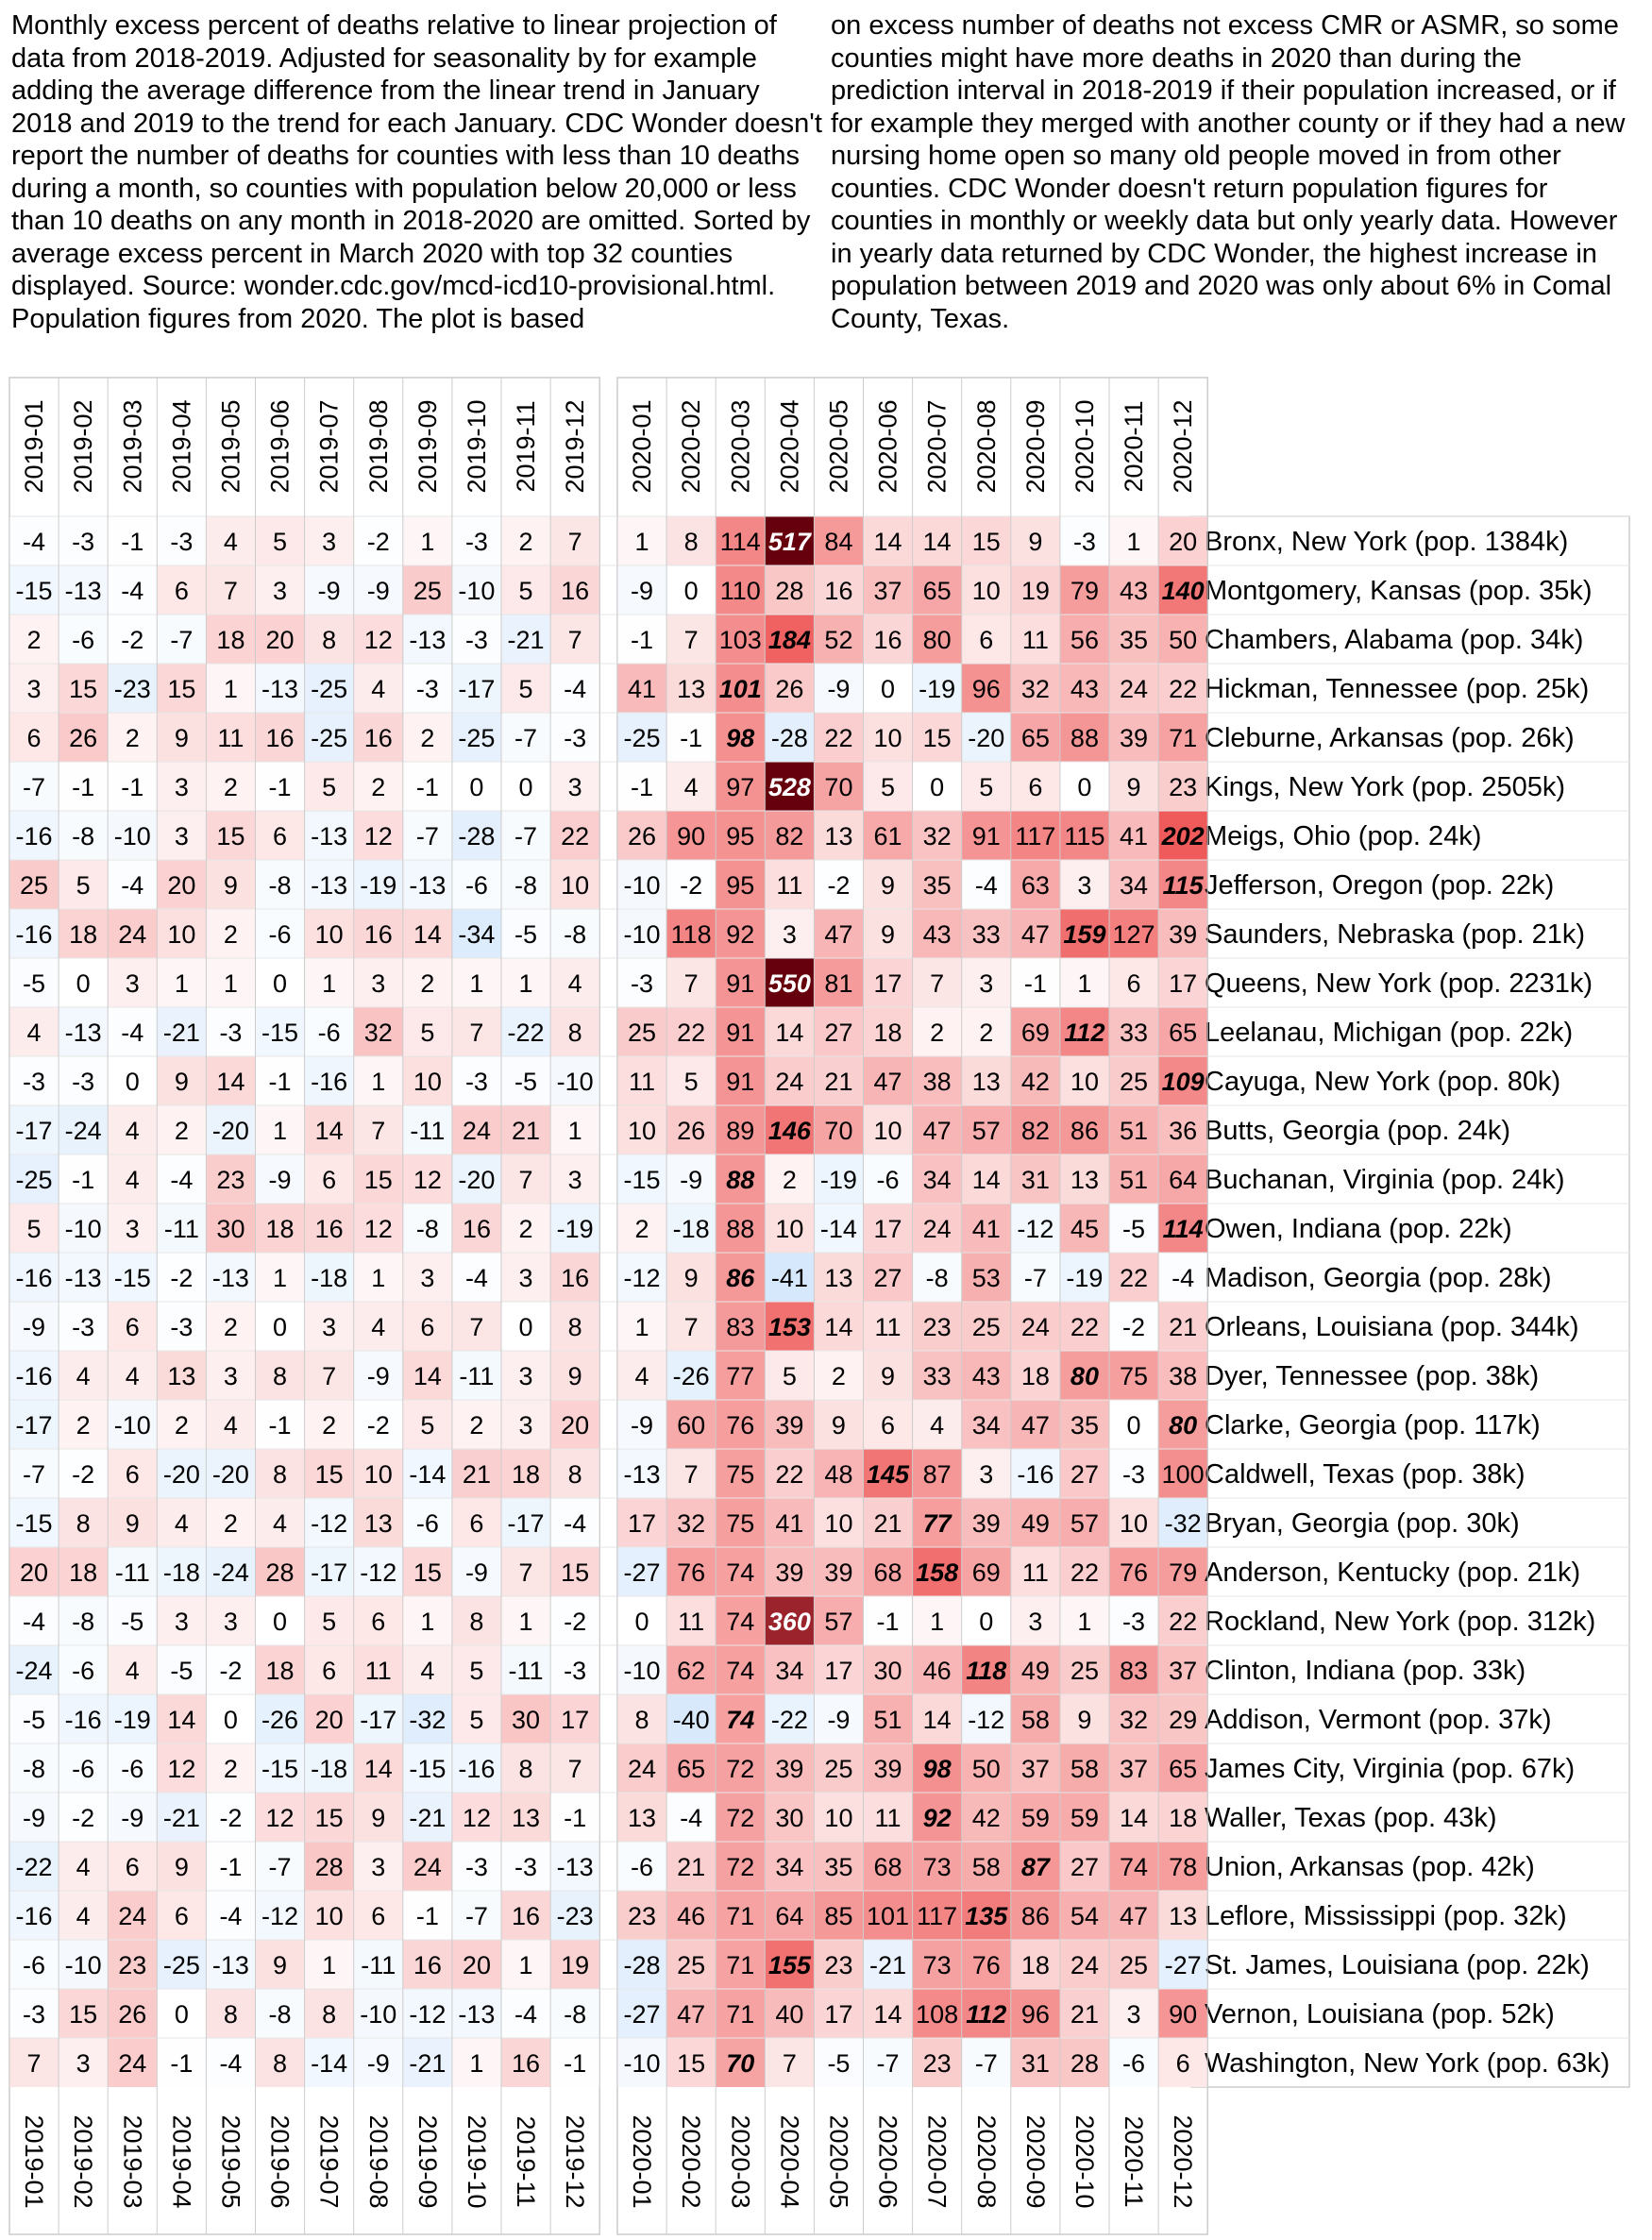  Describe the element at coordinates (1134, 1867) in the screenshot. I see `cell-value-label: 74` at that location.